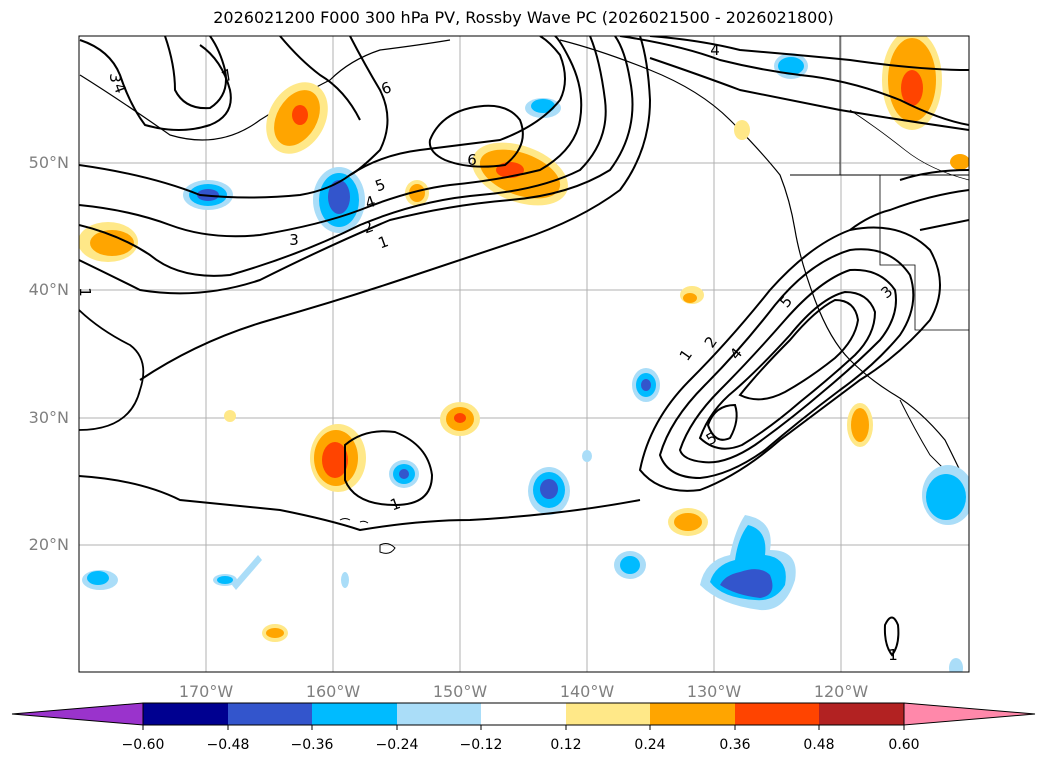 The height and width of the screenshot is (765, 1047). Describe the element at coordinates (735, 745) in the screenshot. I see `colorbar-tick-label: 0.36` at that location.